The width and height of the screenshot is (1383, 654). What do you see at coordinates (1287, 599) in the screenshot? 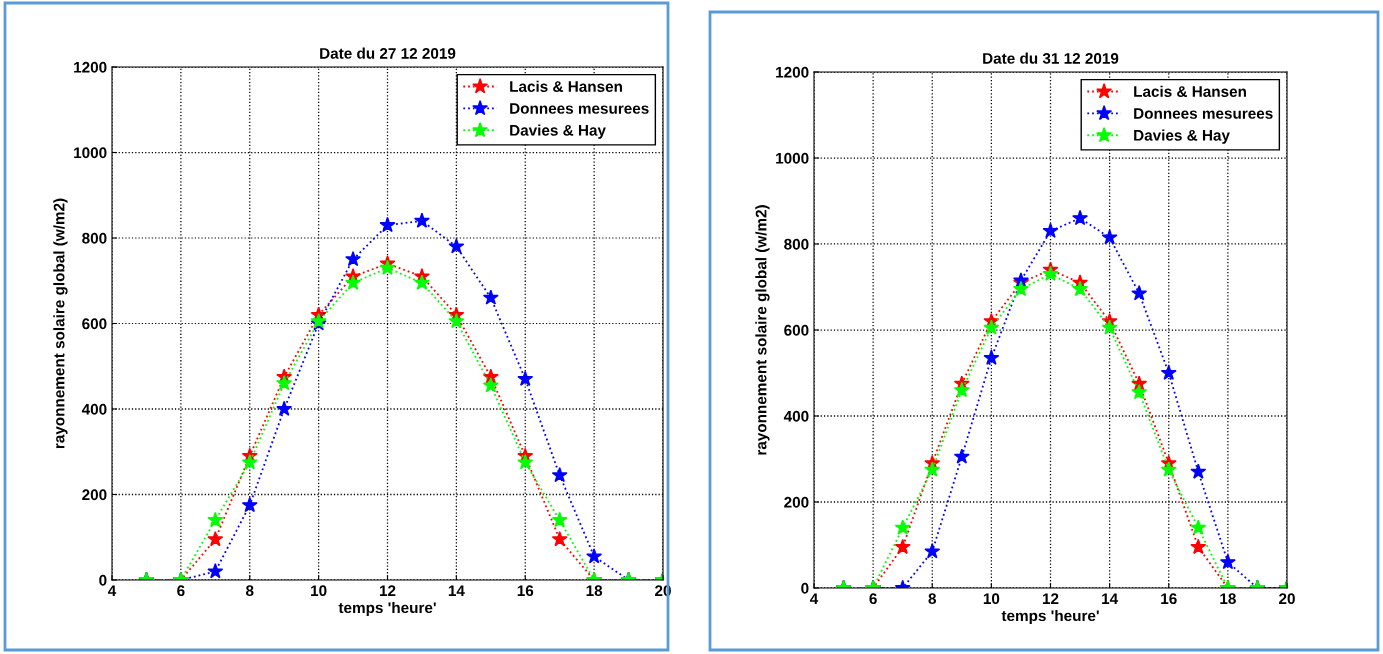
I see `x-tick-label: 20` at bounding box center [1287, 599].